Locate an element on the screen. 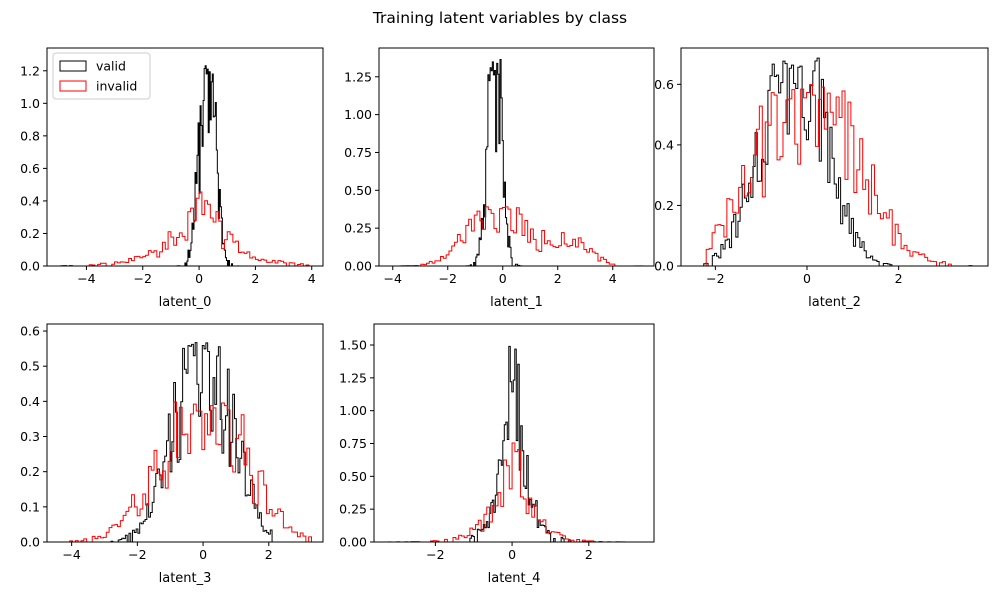  legend-swatch-invalid is located at coordinates (73, 86).